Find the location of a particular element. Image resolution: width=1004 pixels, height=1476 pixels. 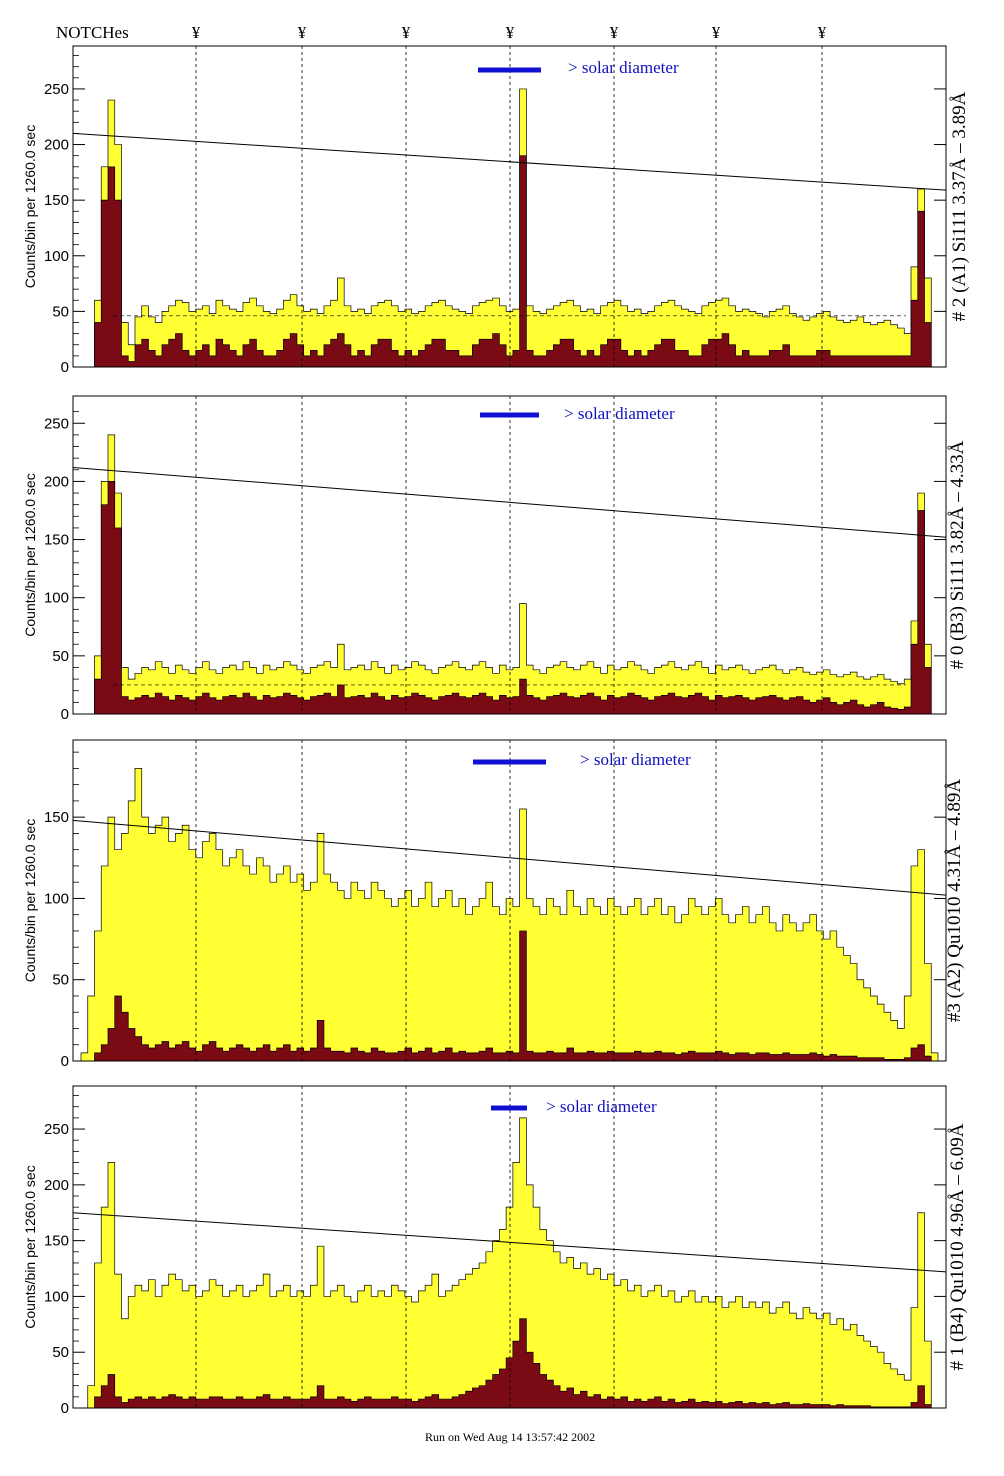

panel-title: # 2 (A1) Si111 3.37Å – 3.89Å is located at coordinates (959, 206).